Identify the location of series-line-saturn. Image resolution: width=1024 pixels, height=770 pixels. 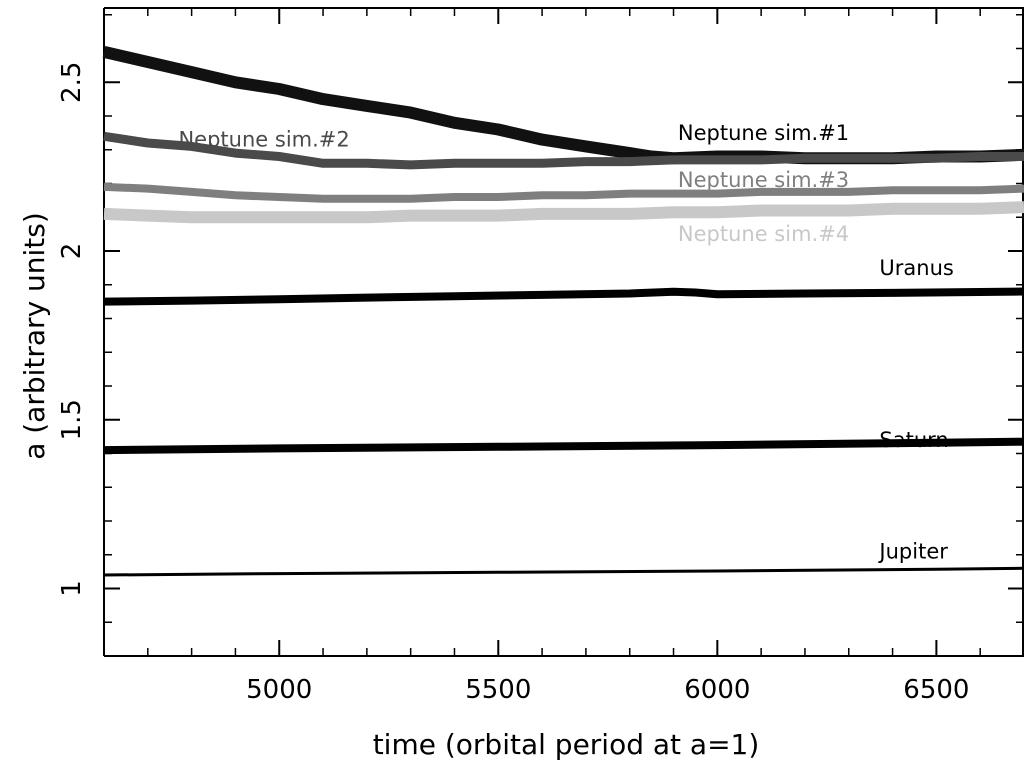
(563, 446).